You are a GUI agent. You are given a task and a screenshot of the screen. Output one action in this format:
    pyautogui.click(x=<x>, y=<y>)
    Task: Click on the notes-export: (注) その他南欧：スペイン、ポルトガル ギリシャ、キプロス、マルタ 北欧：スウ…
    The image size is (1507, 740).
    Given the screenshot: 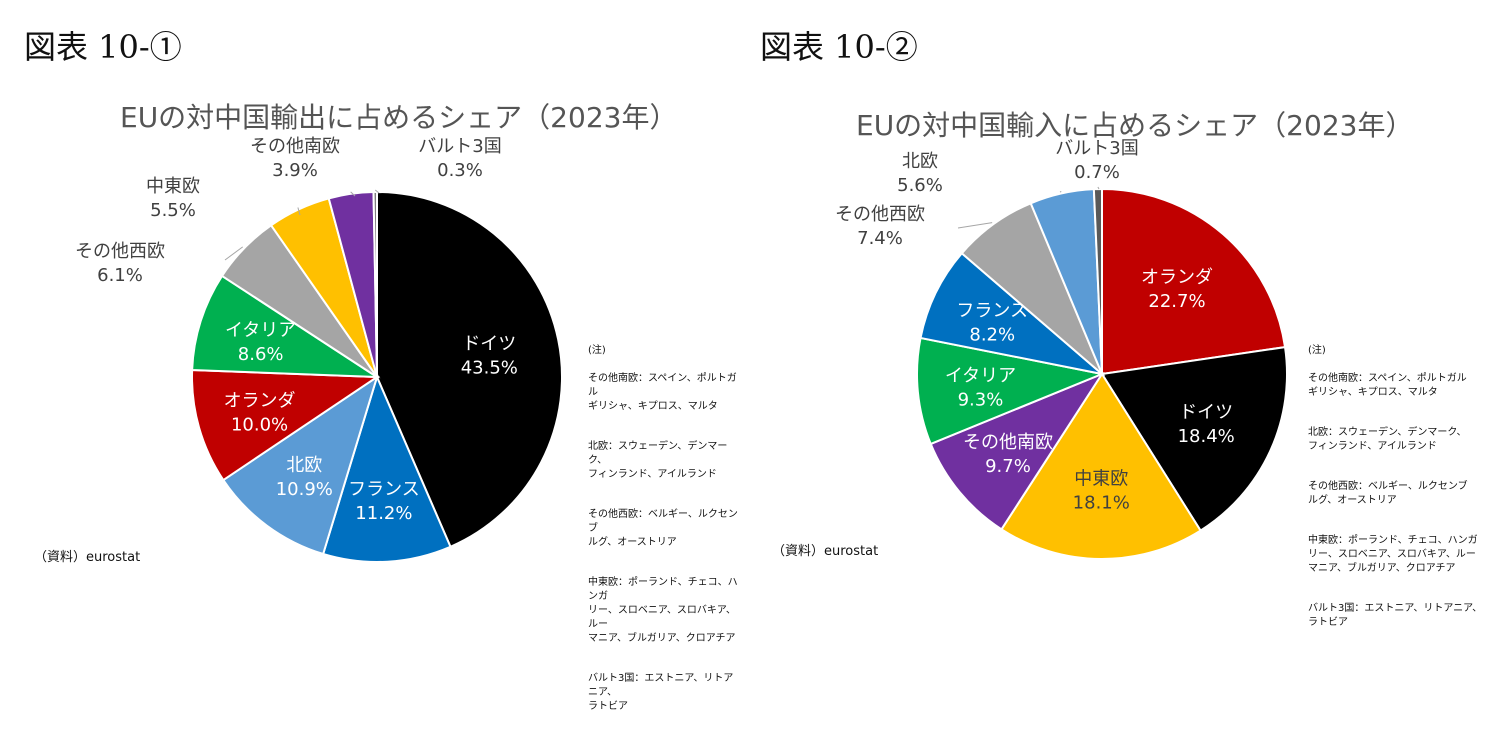 What is the action you would take?
    pyautogui.click(x=665, y=535)
    